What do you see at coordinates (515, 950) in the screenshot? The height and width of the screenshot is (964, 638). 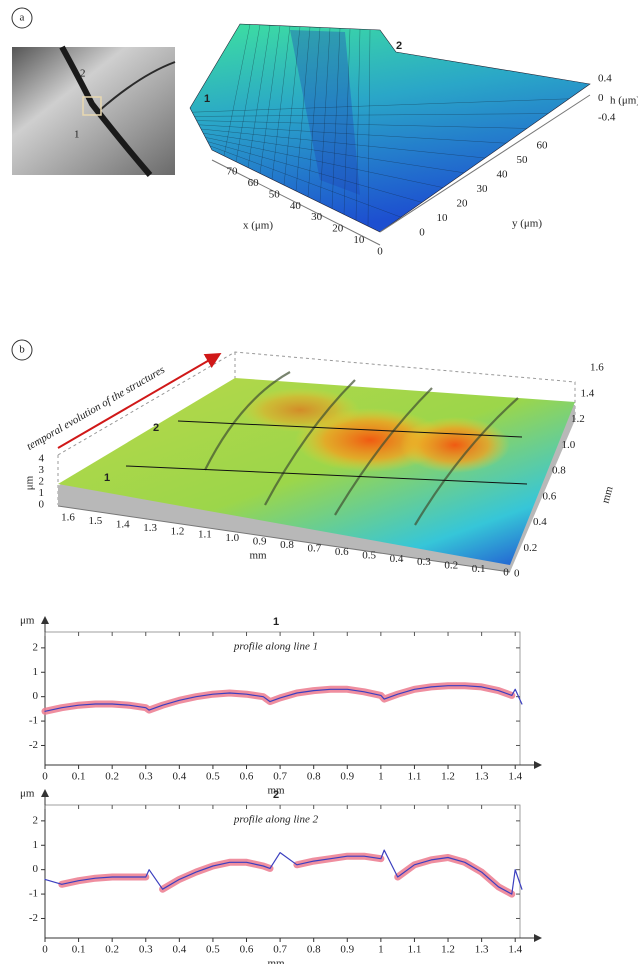 I see `x-tick-label: 1.4` at bounding box center [515, 950].